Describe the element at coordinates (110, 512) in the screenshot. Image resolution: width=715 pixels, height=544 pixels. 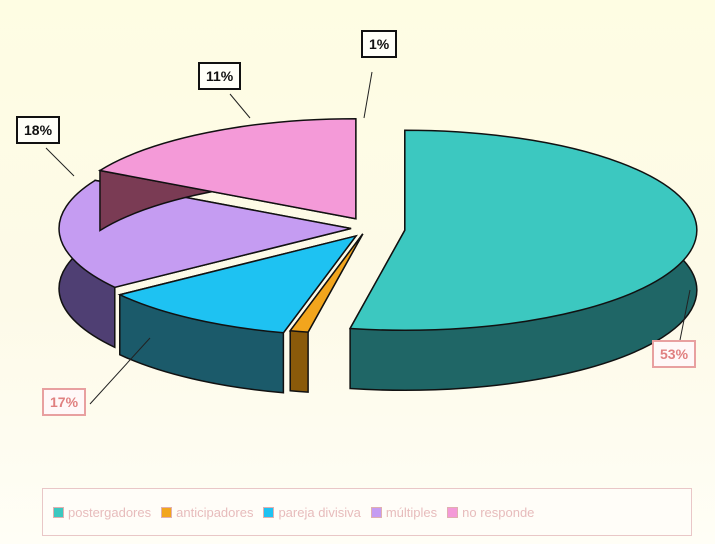
I see `legend-label: postergadores` at that location.